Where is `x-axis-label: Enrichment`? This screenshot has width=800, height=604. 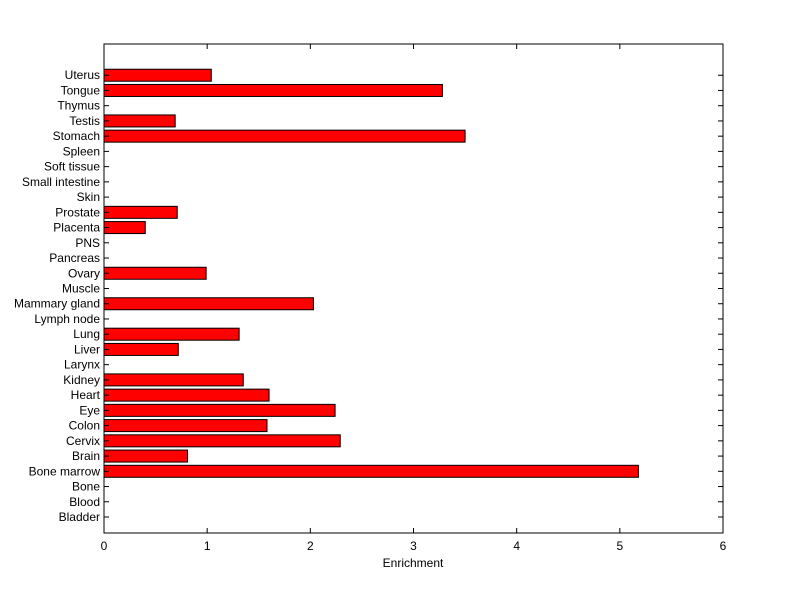
x-axis-label: Enrichment is located at coordinates (413, 563).